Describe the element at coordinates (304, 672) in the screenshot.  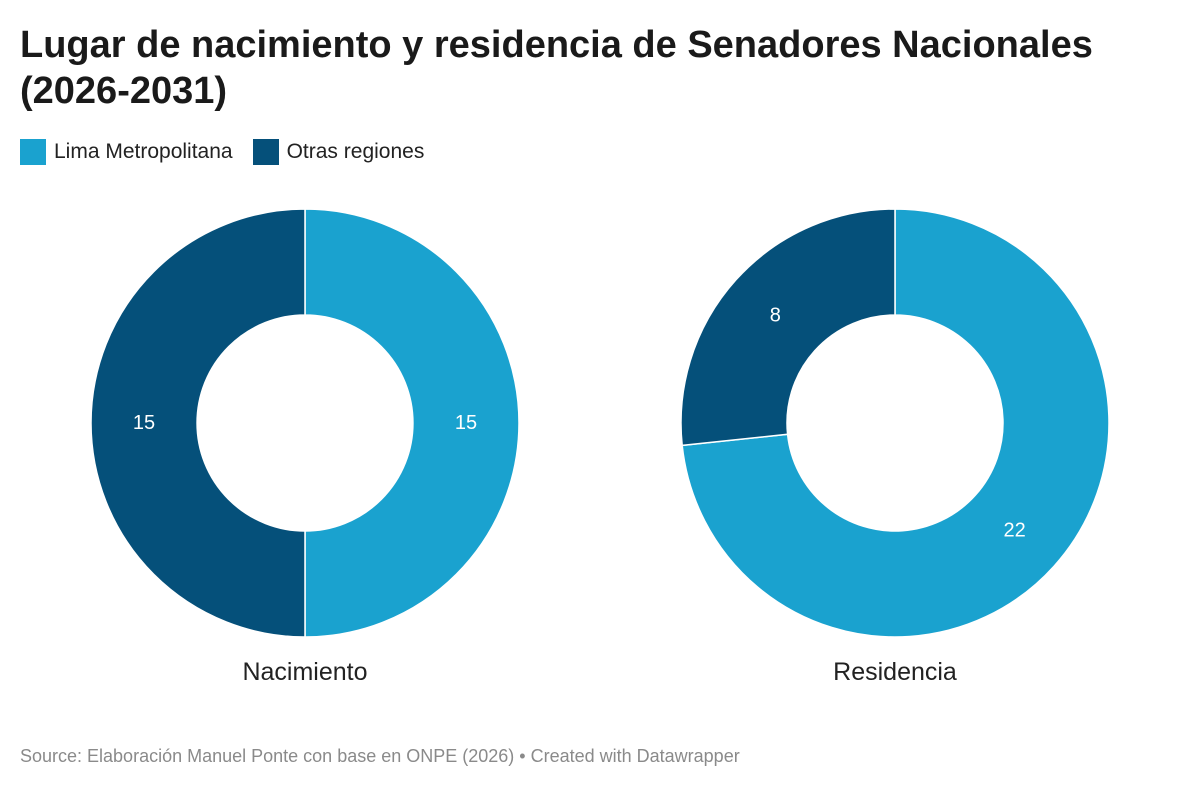
I see `chart-label-nacimiento: Nacimiento` at that location.